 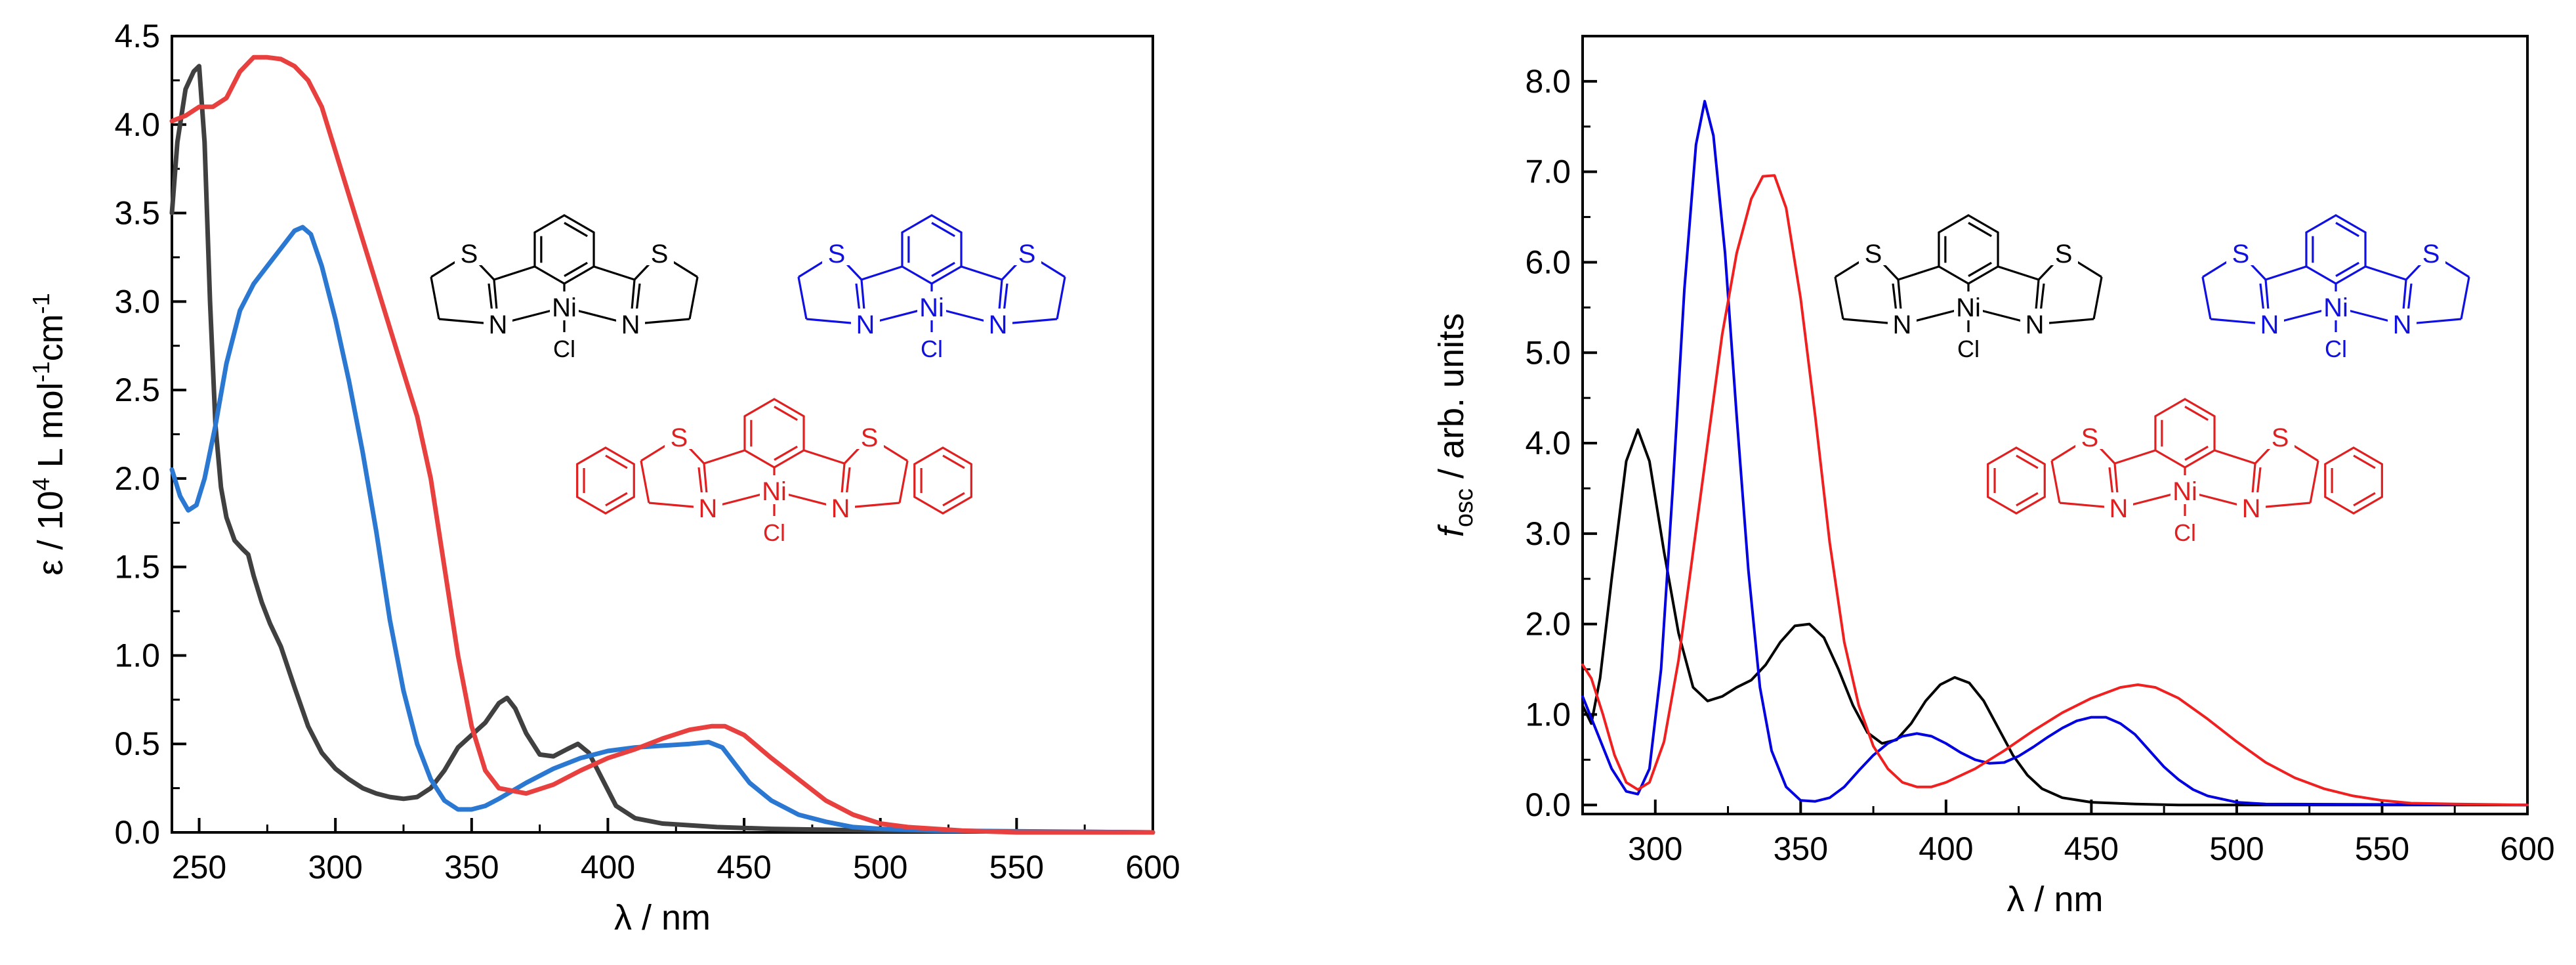 I want to click on y-tick-label: 2.5, so click(x=137, y=390).